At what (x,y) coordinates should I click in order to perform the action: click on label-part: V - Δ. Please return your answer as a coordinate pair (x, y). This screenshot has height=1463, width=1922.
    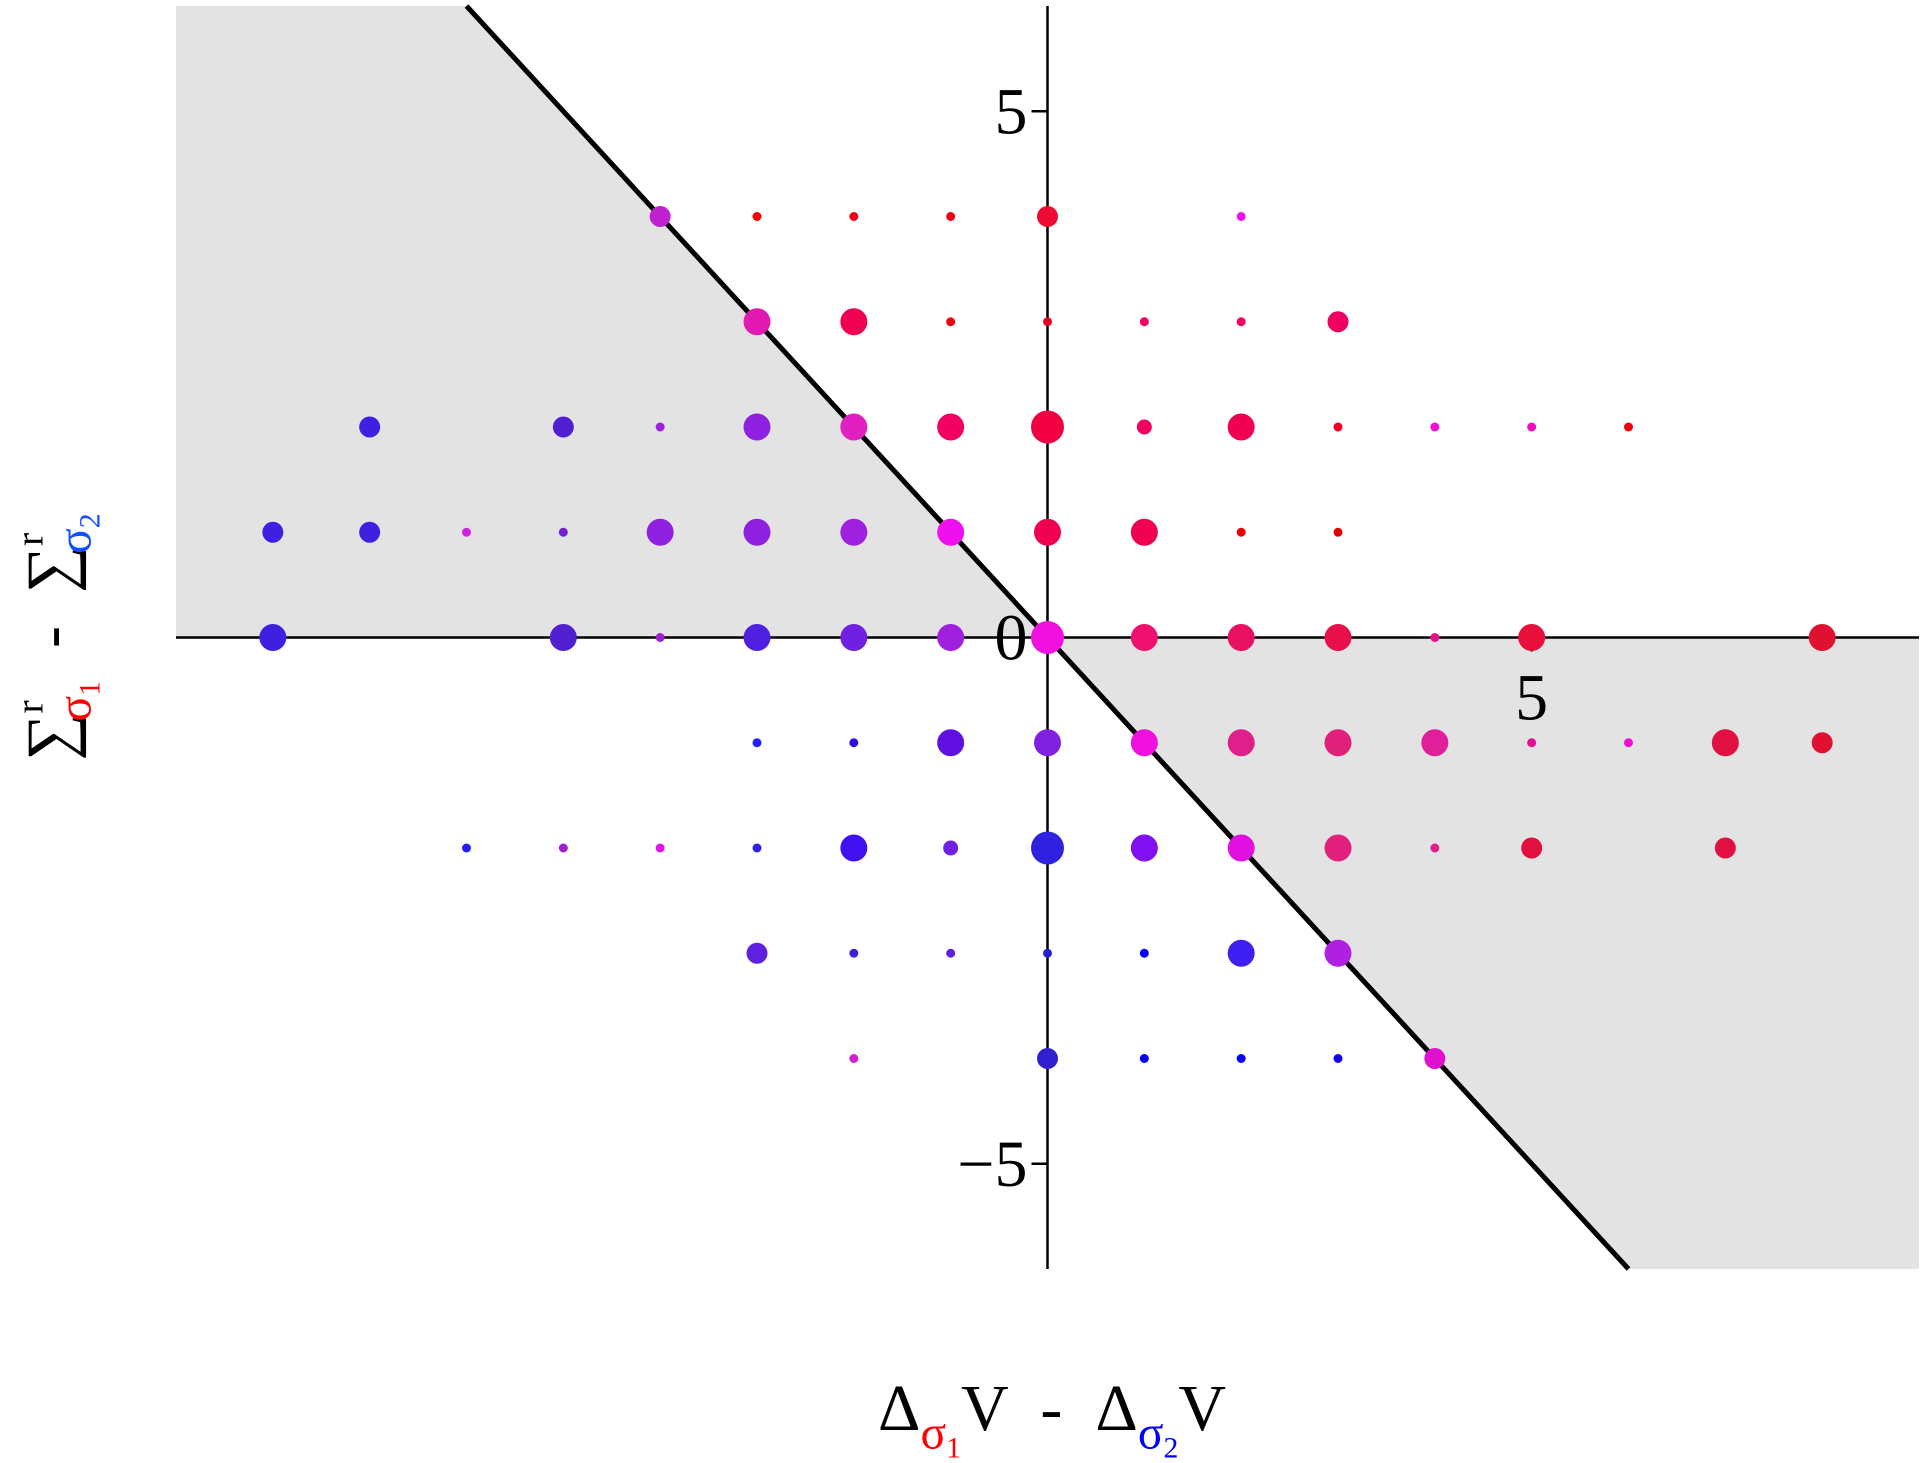
    Looking at the image, I should click on (1049, 1408).